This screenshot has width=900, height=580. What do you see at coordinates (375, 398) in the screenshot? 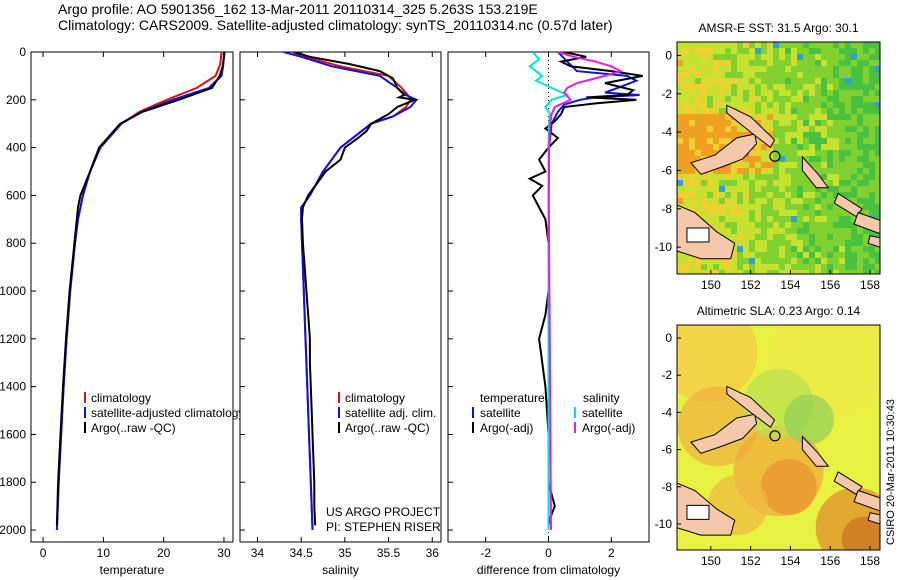
I see `legend-label: climatology` at bounding box center [375, 398].